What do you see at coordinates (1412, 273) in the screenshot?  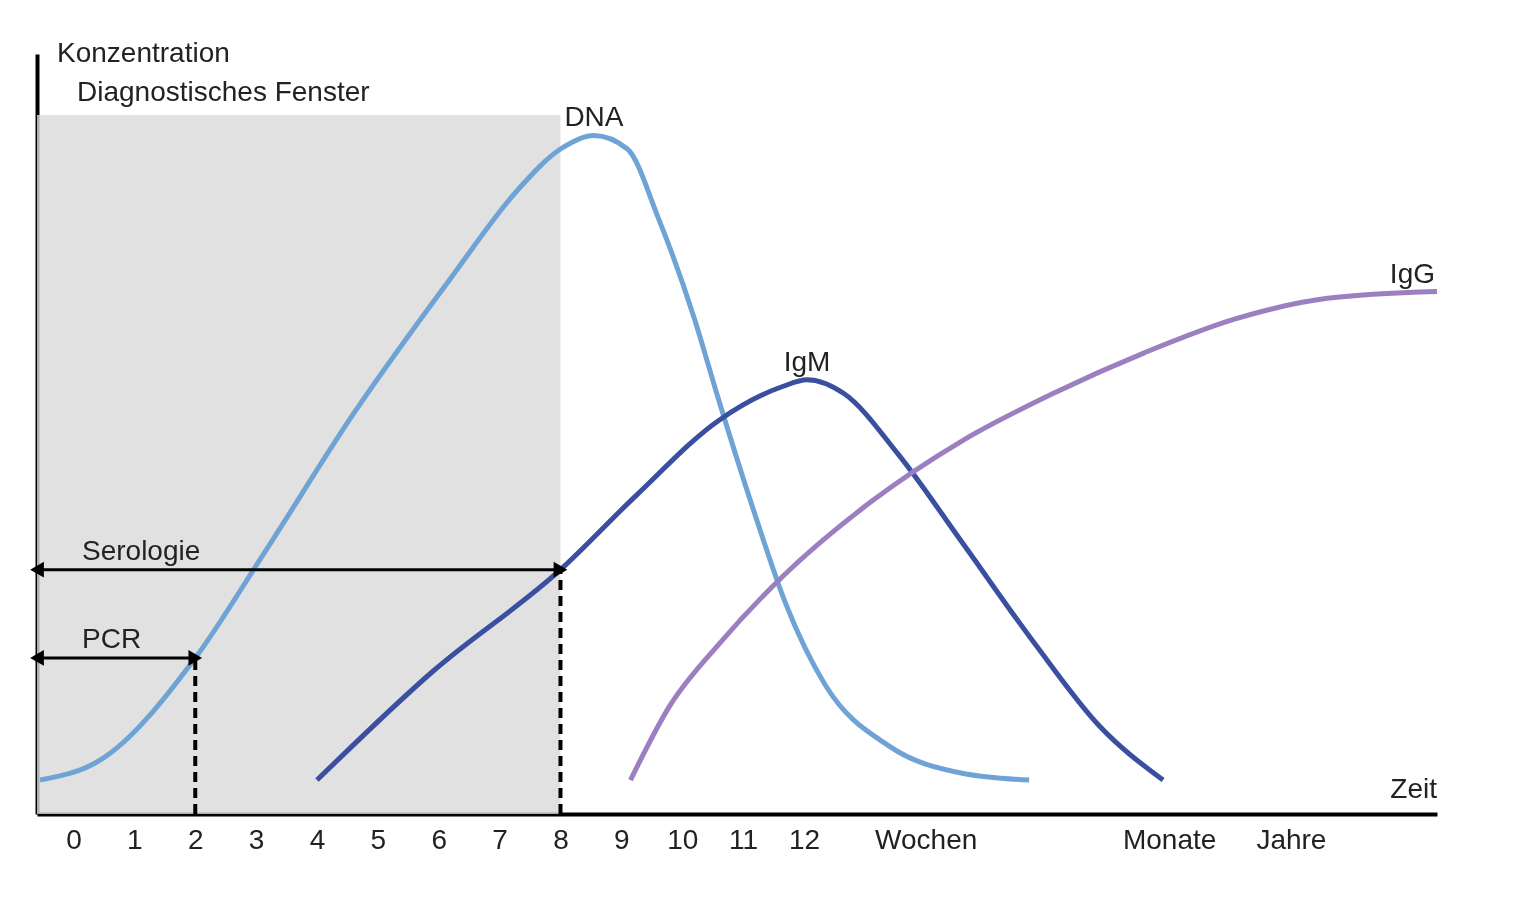 I see `series-label: IgG` at bounding box center [1412, 273].